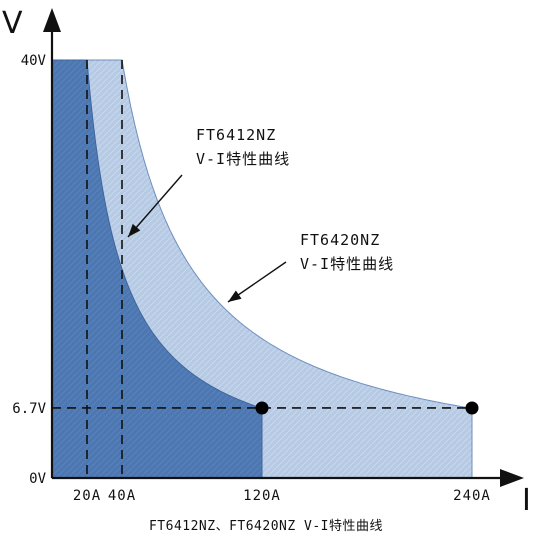 The image size is (533, 541). Describe the element at coordinates (122, 496) in the screenshot. I see `x-tick-label: 40A` at that location.